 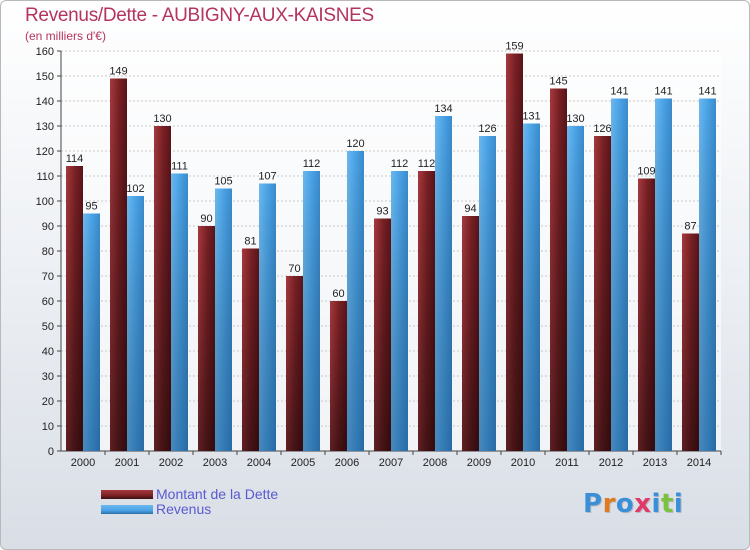 I want to click on logo-letter: x, so click(x=643, y=504).